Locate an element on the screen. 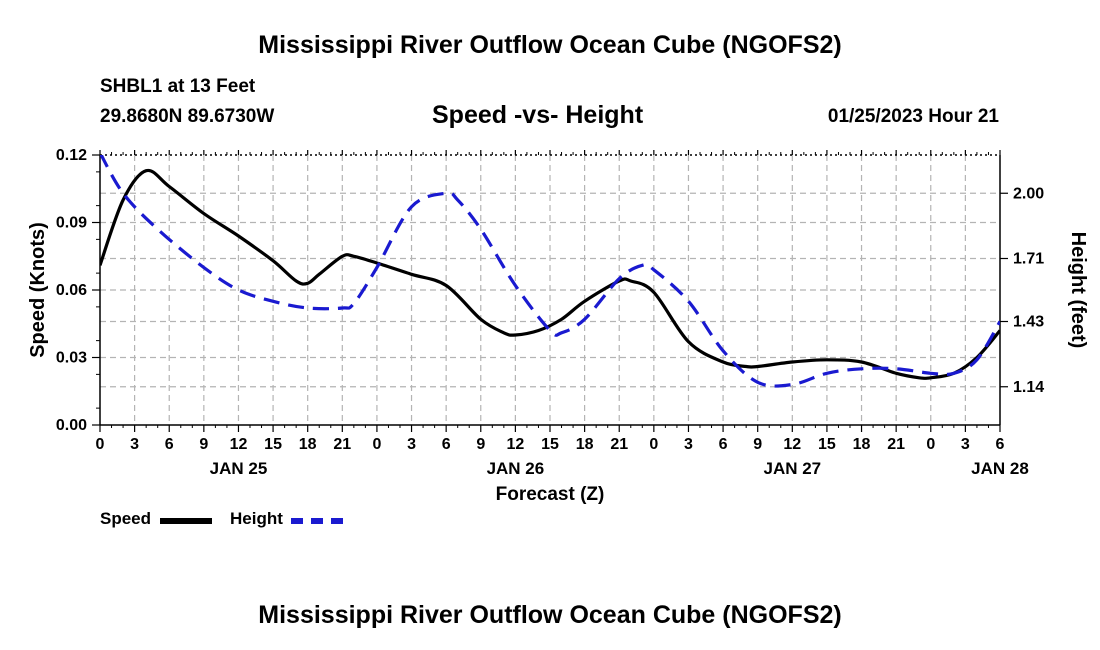 The image size is (1100, 650). y-axis-title-right: Height (feet) is located at coordinates (1078, 290).